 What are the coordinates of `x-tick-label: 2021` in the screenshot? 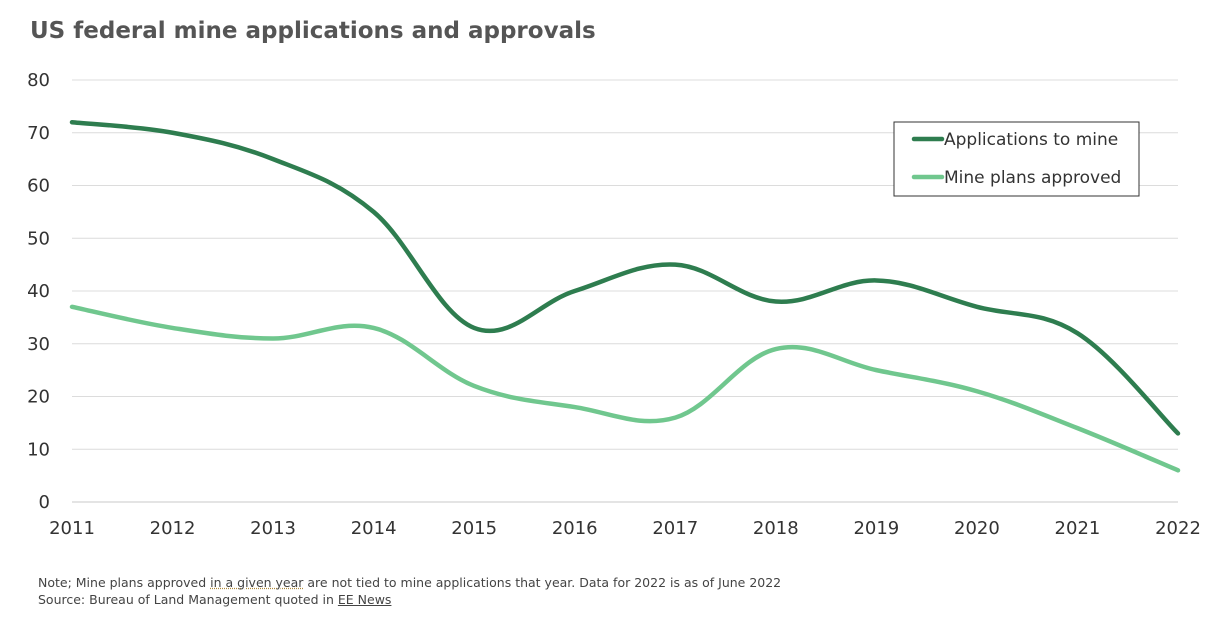 It's located at (1078, 528).